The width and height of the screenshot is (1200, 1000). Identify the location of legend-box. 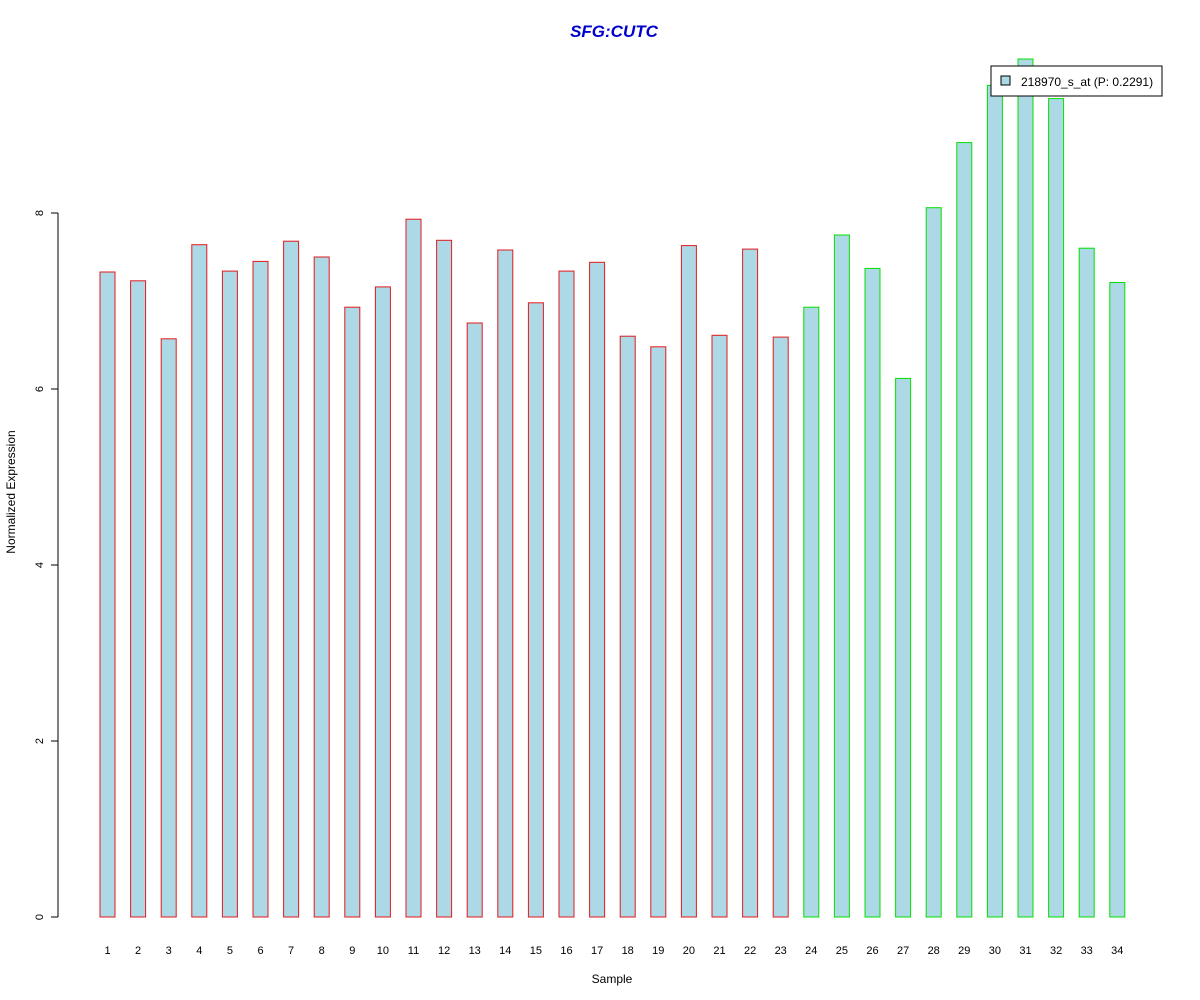
(1076, 81).